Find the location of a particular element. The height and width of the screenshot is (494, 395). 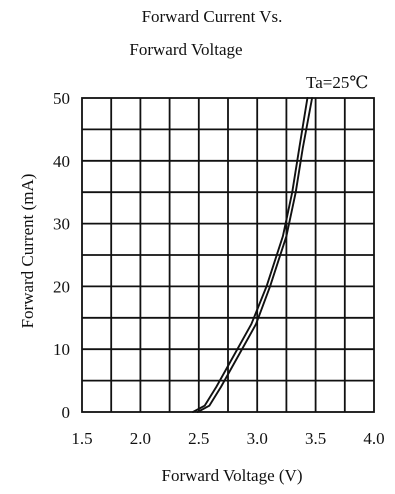

y-axis-label: Forward Current (mA) is located at coordinates (27, 251).